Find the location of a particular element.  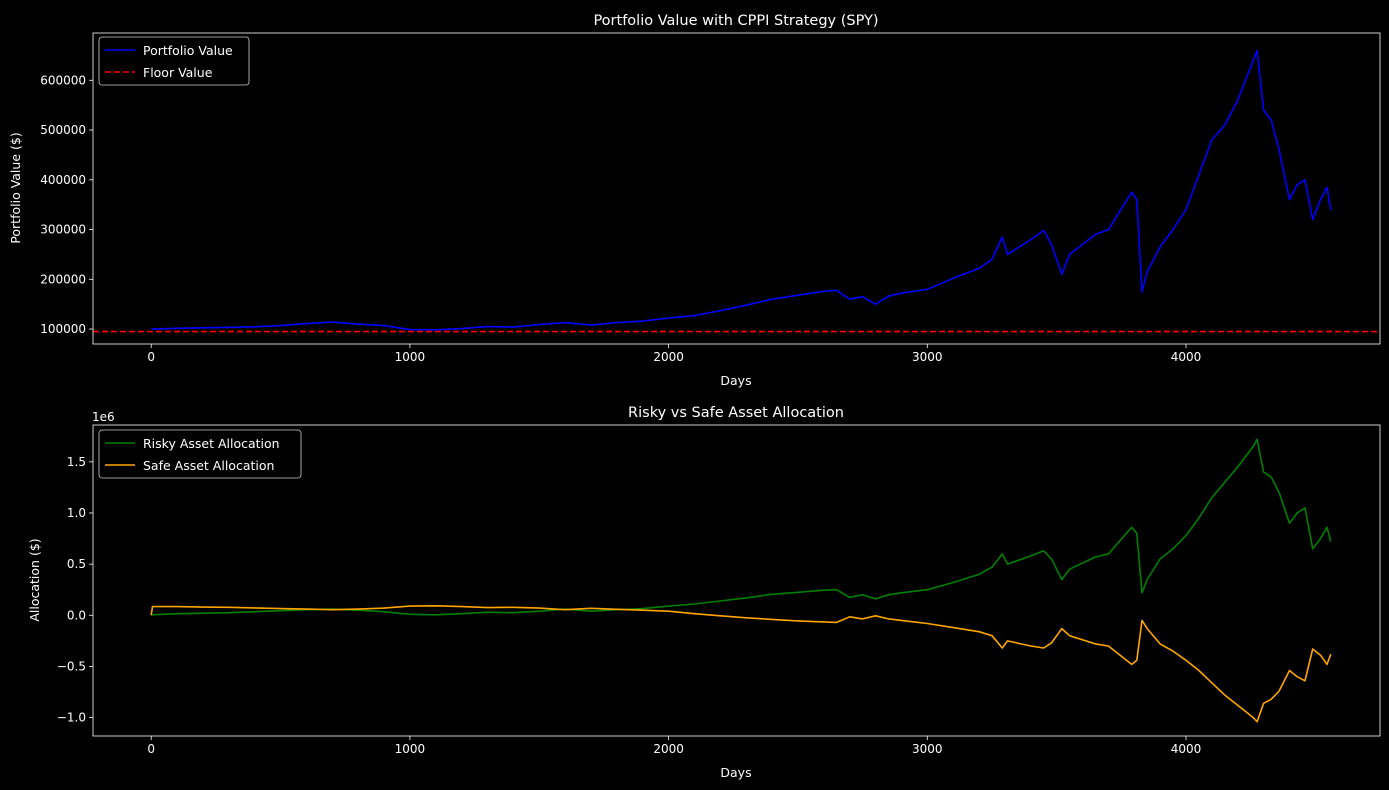

y-tick-label: −0.5 is located at coordinates (71, 666).